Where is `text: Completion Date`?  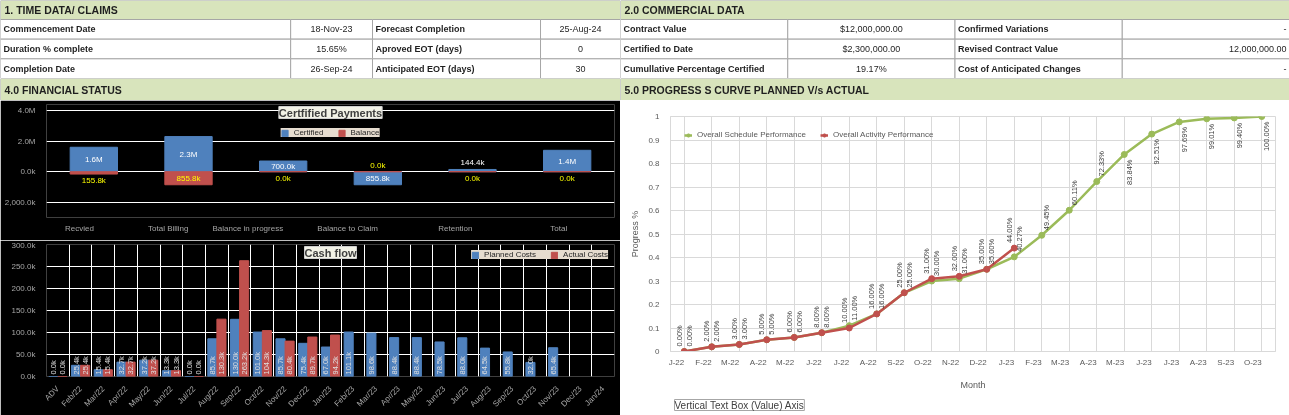 text: Completion Date is located at coordinates (39, 68).